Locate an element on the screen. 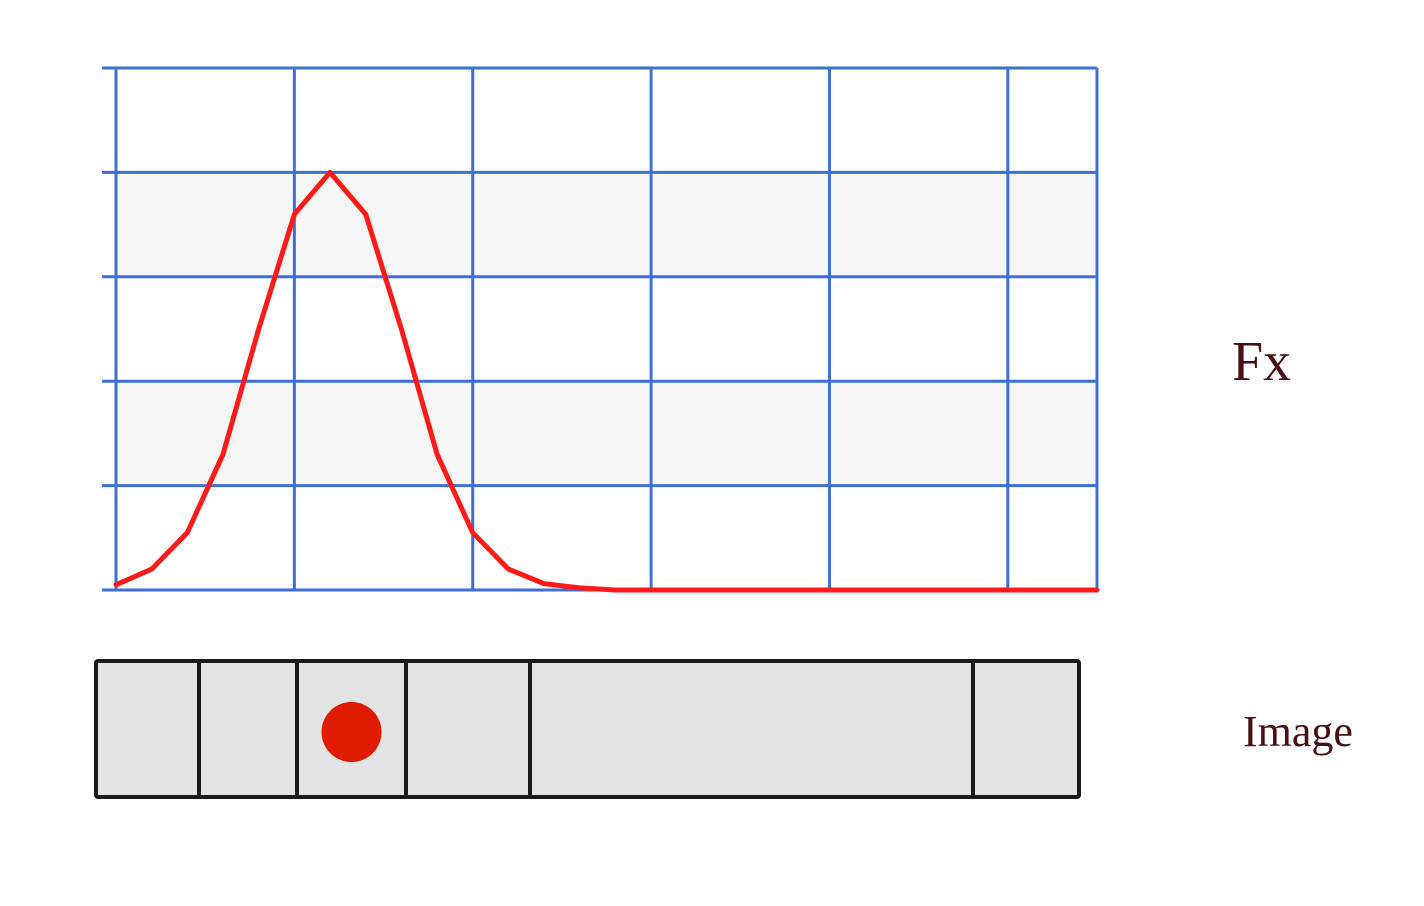 The image size is (1424, 906). image-strip-frame is located at coordinates (587, 729).